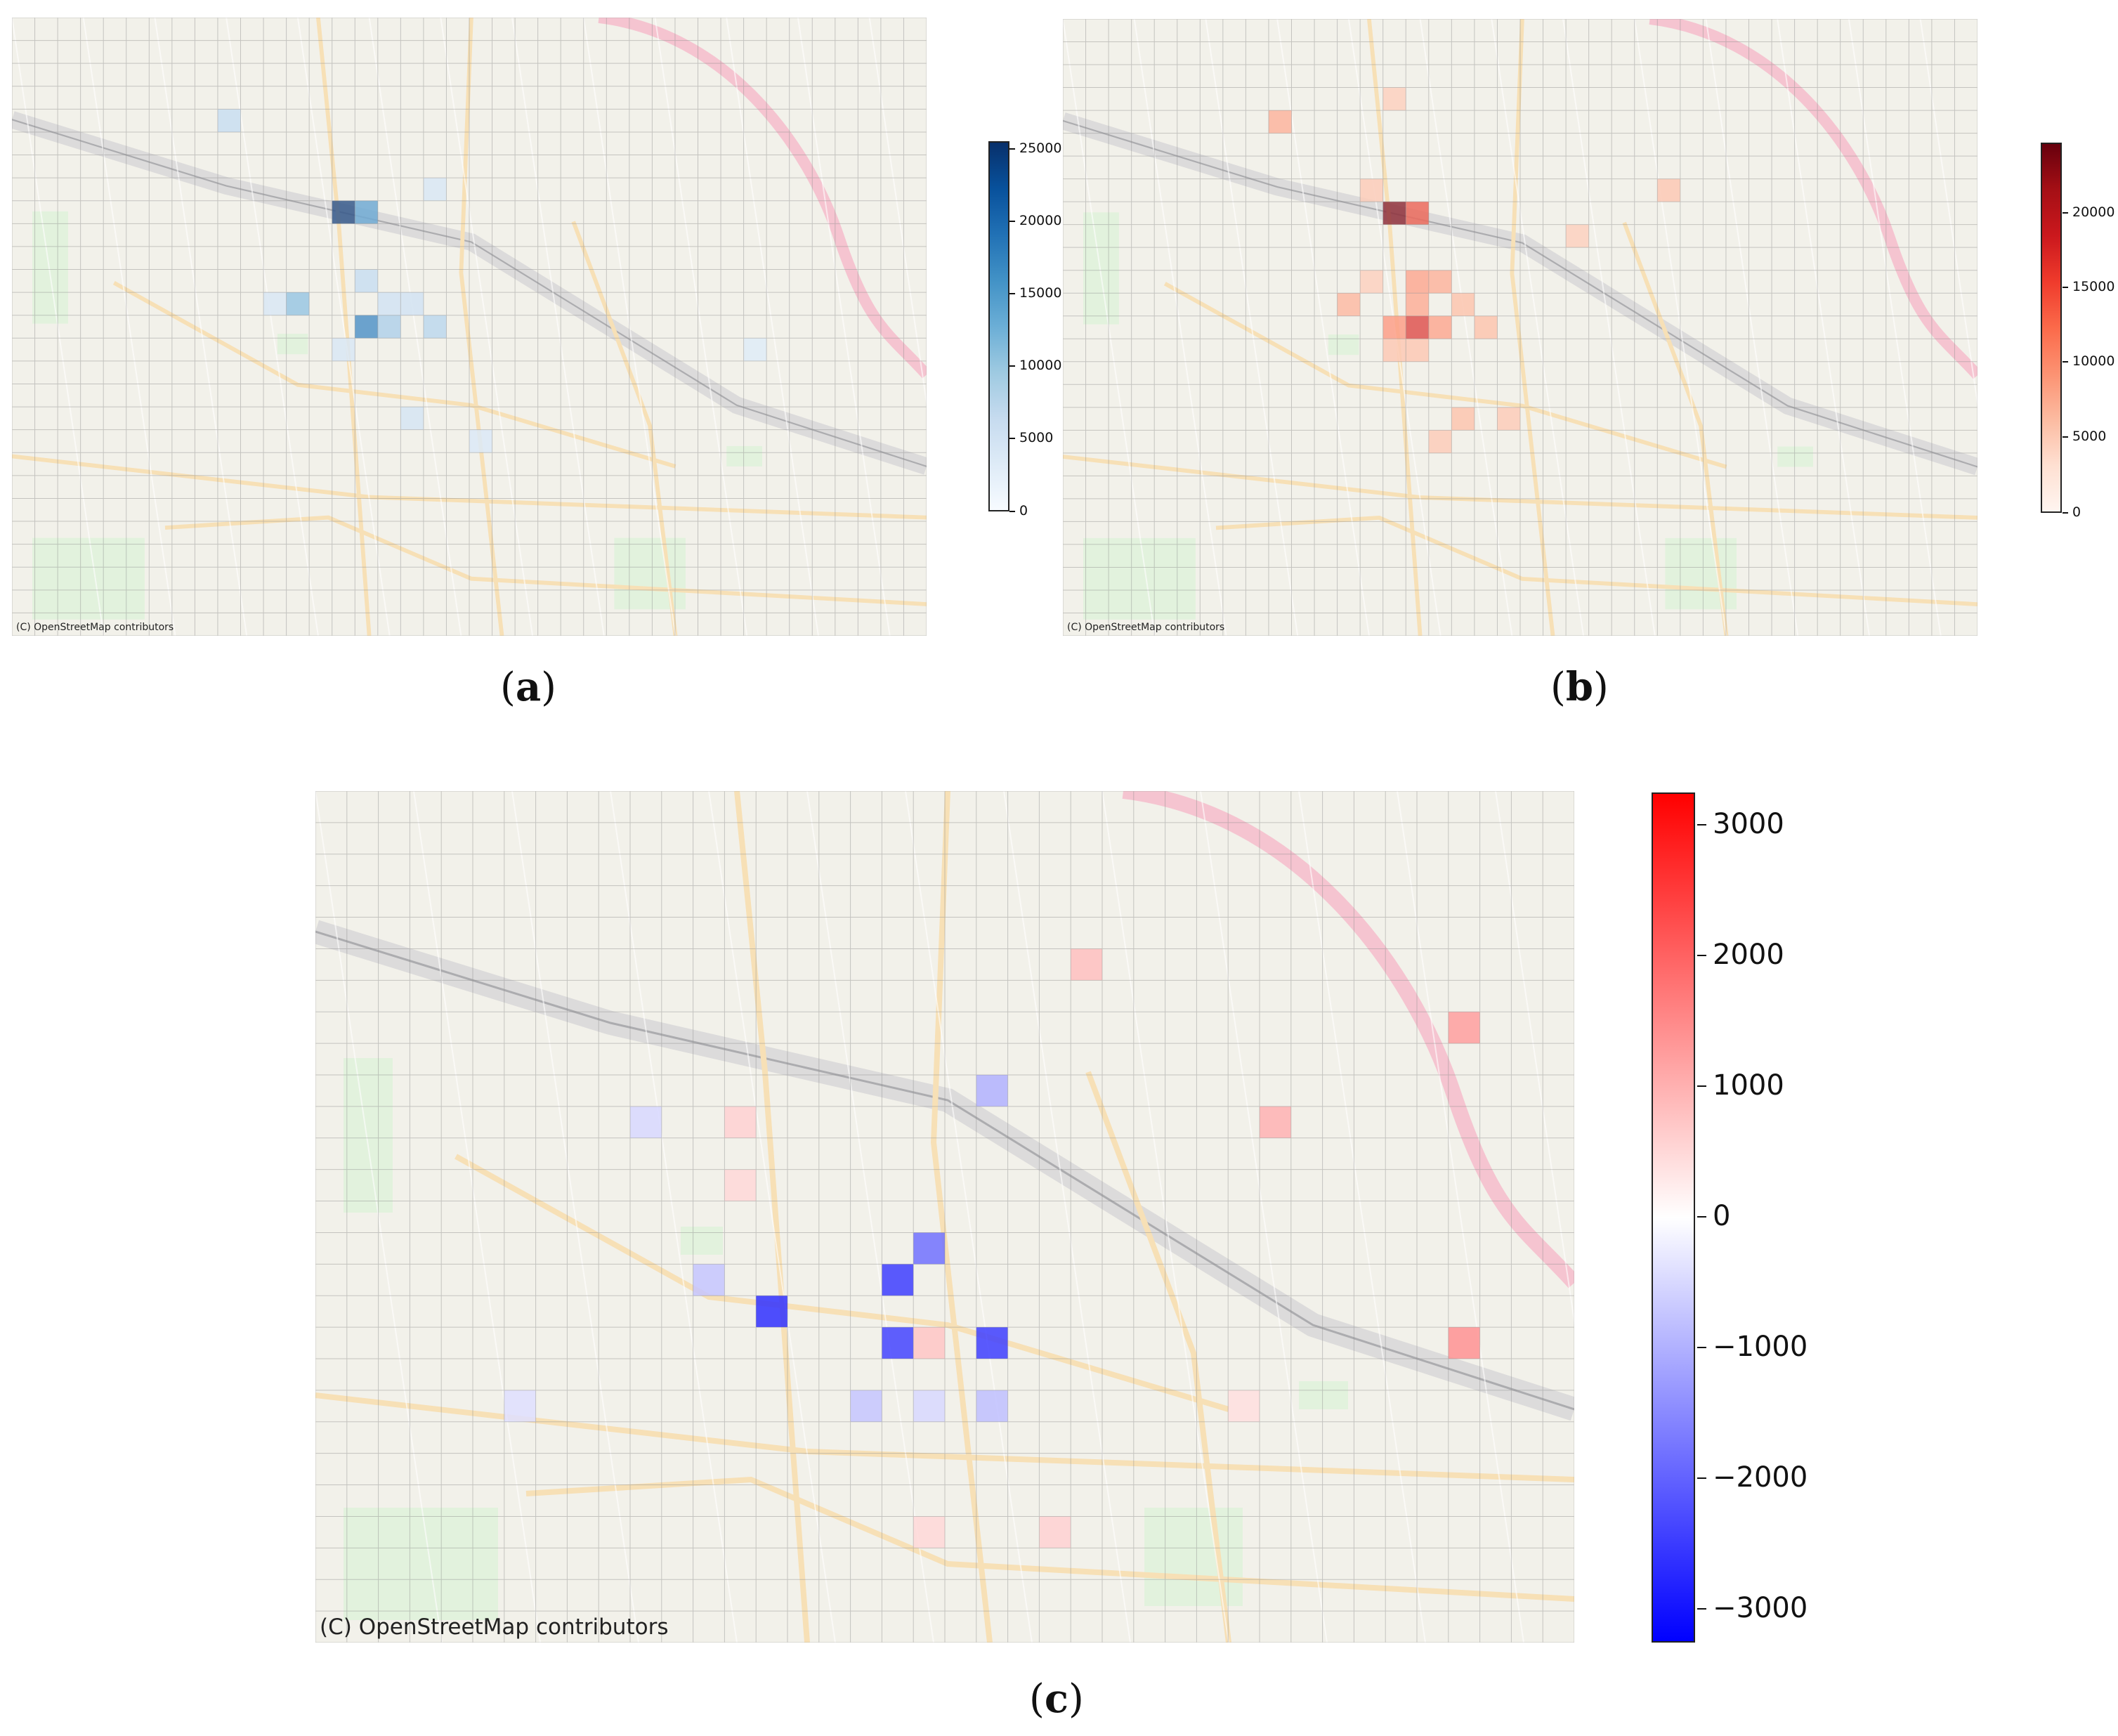 Image resolution: width=2118 pixels, height=1736 pixels. Describe the element at coordinates (1741, 955) in the screenshot. I see `colorbar-c-tick: 2000` at that location.